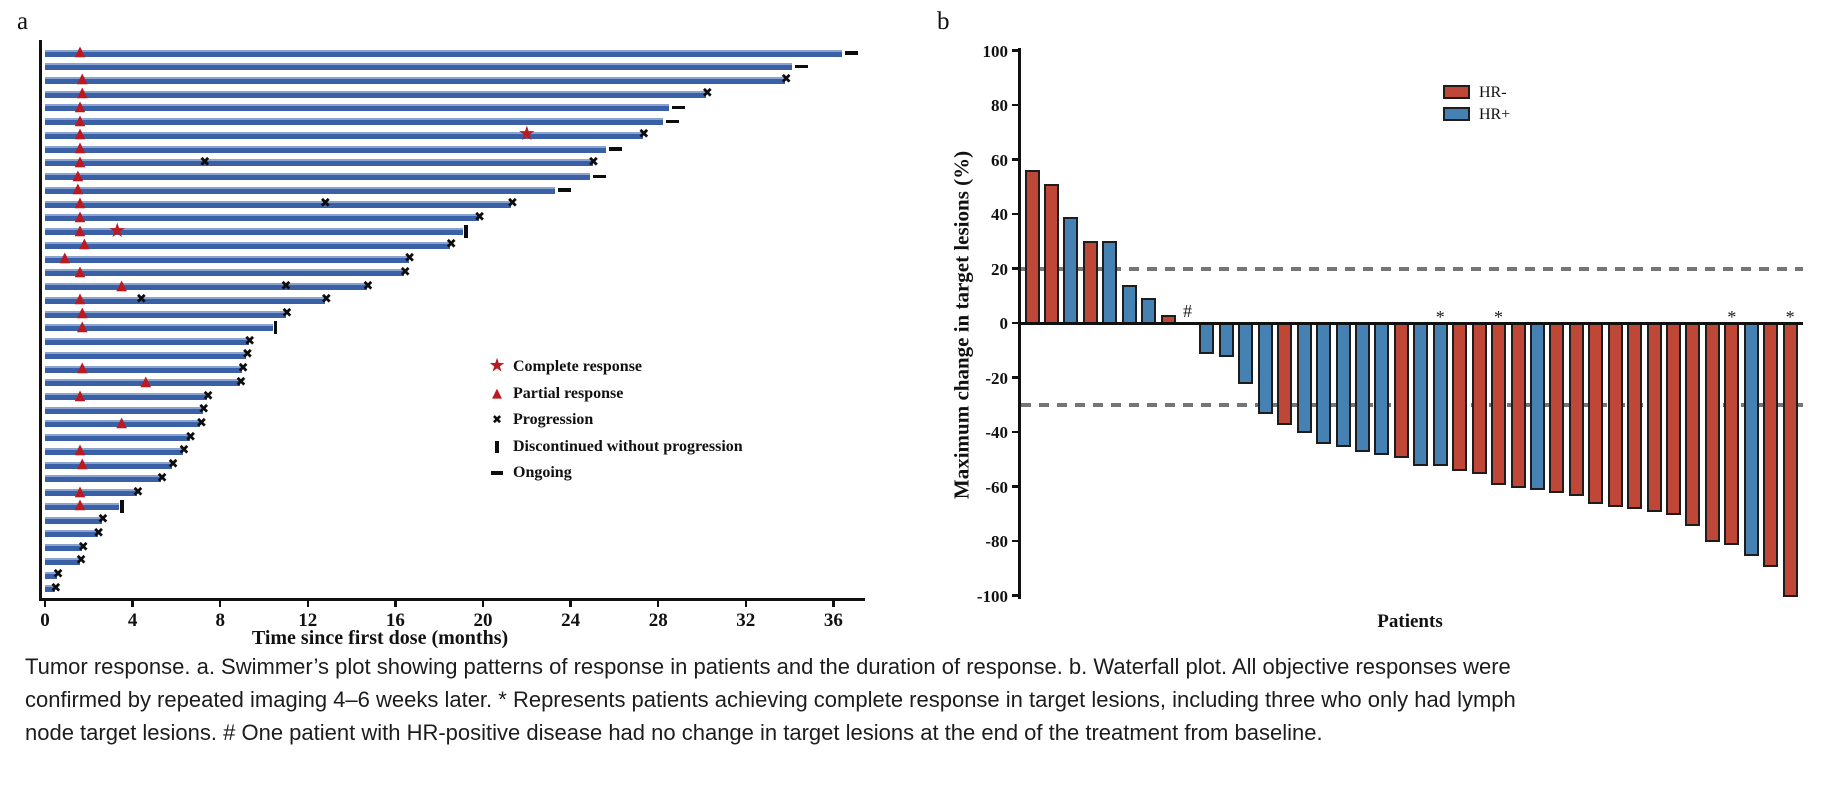  I want to click on waterfall-x-axis-title: Patients, so click(1410, 621).